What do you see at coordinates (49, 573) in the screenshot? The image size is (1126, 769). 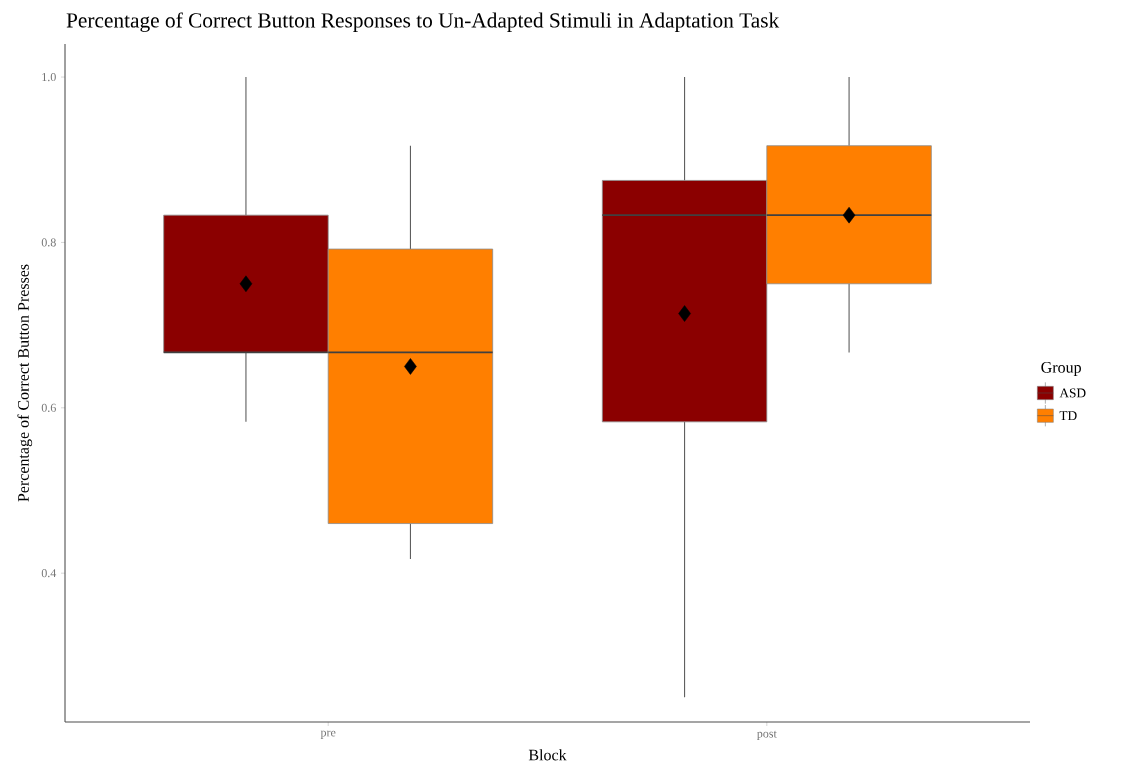 I see `y-tick-label: 0.4` at bounding box center [49, 573].